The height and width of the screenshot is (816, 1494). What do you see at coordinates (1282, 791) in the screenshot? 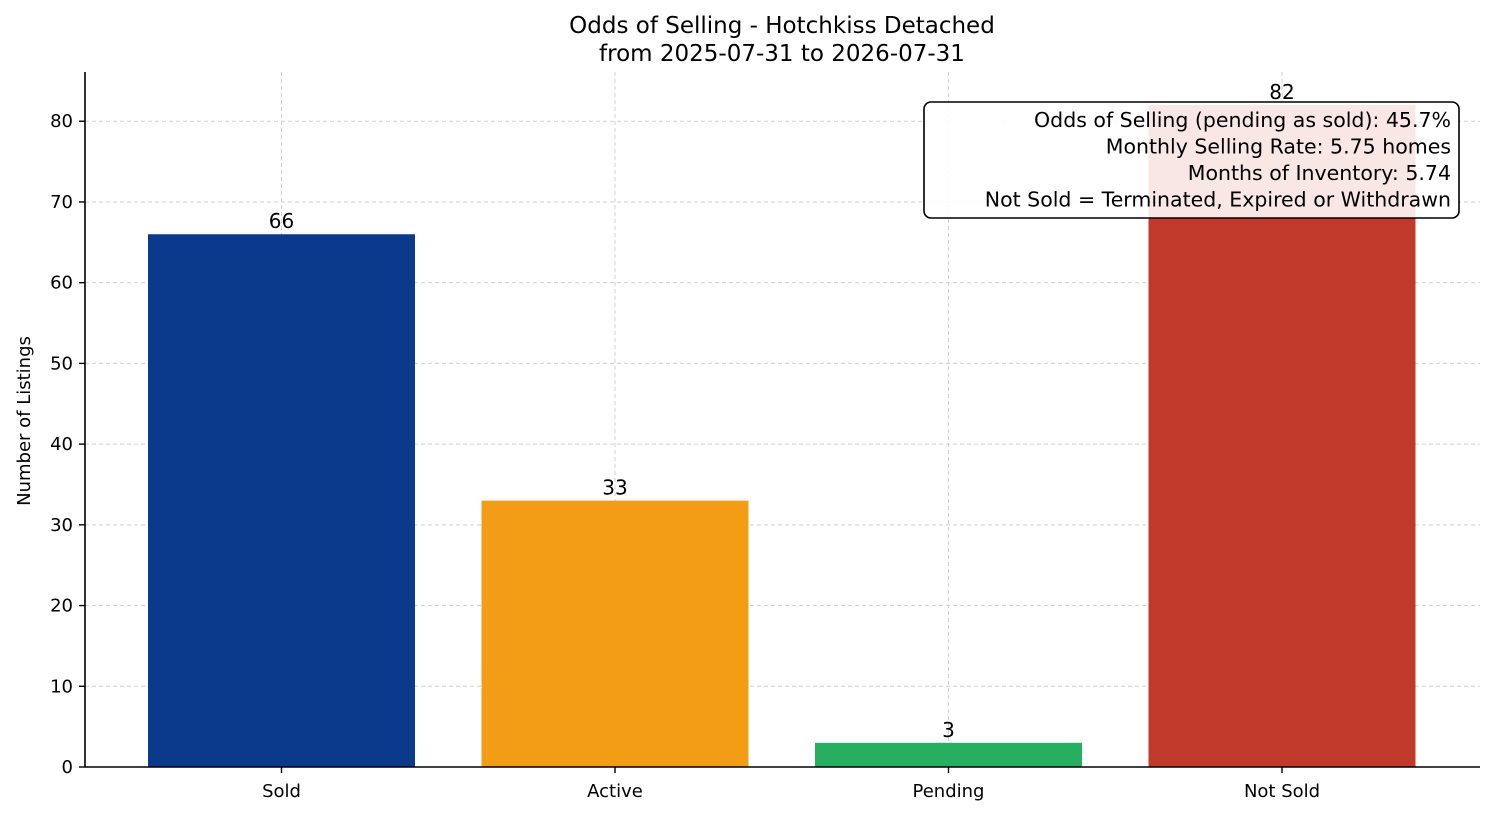
I see `x-tick-label: Not Sold` at bounding box center [1282, 791].